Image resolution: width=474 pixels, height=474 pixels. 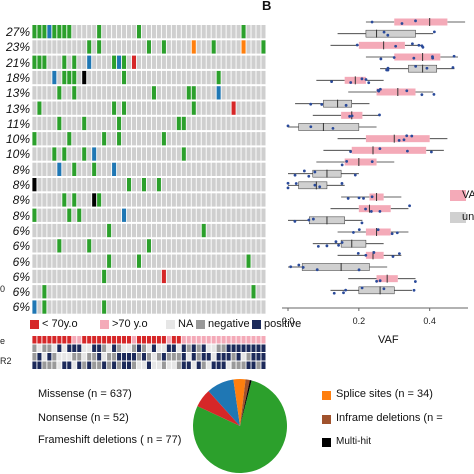 I want to click on row-pct-label: 23%, so click(x=17, y=47).